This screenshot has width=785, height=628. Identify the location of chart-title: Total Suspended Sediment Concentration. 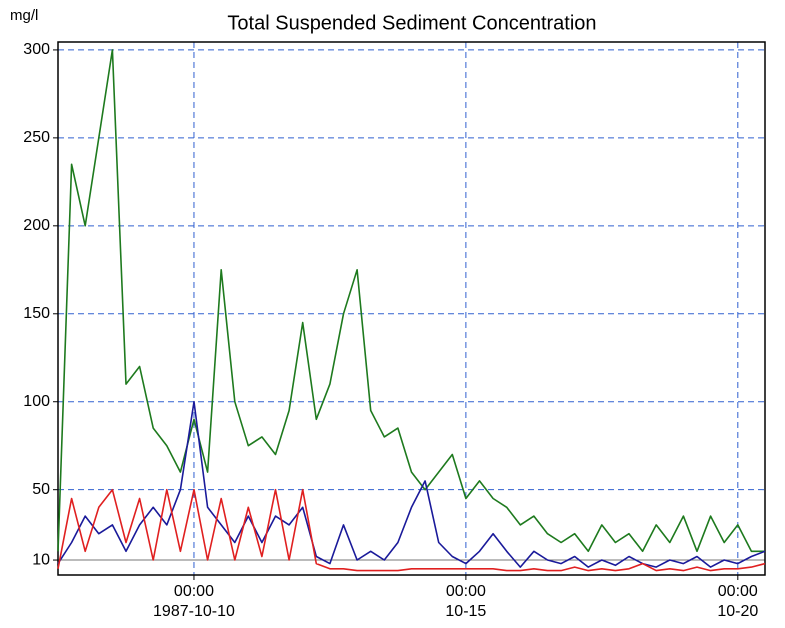
(411, 23).